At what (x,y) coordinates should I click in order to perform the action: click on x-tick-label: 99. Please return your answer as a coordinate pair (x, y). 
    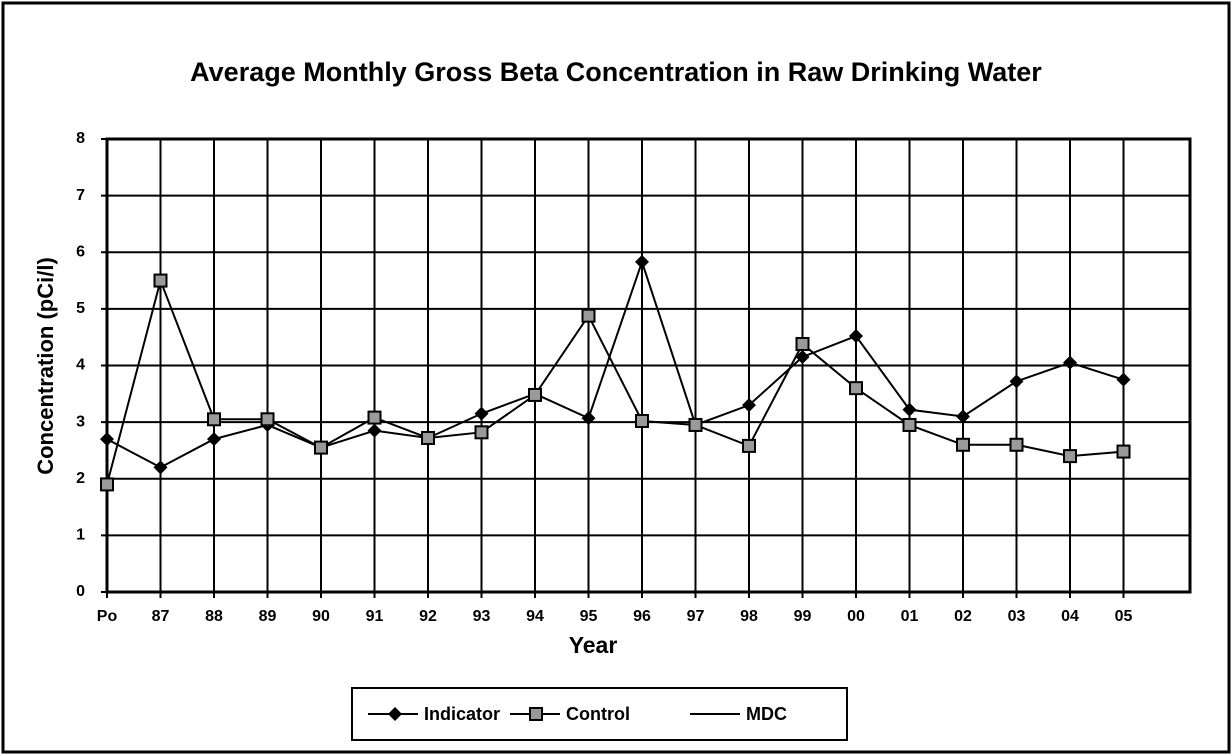
    Looking at the image, I should click on (803, 616).